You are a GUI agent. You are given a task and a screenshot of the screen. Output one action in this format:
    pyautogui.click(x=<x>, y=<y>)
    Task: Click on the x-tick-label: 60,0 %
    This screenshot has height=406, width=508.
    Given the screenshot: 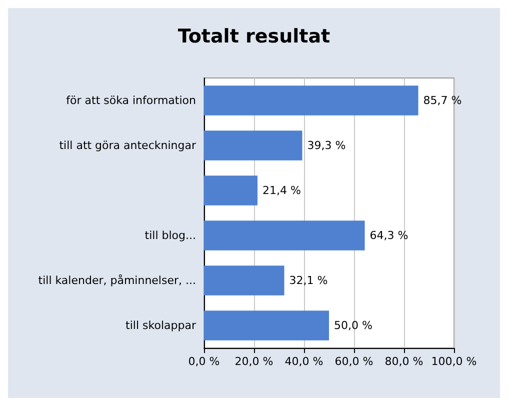 What is the action you would take?
    pyautogui.click(x=354, y=361)
    